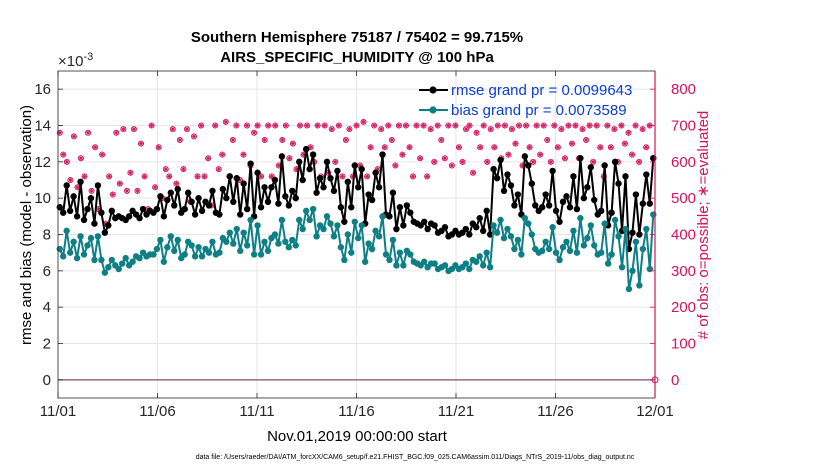 The width and height of the screenshot is (830, 470). I want to click on y2-tick-label: 100, so click(683, 344).